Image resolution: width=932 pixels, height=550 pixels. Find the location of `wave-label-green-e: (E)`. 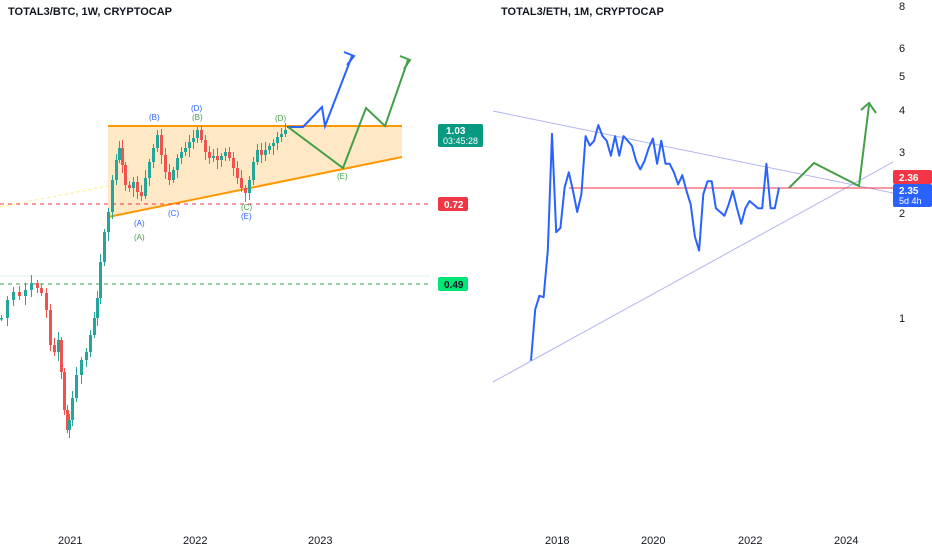

wave-label-green-e: (E) is located at coordinates (342, 176).